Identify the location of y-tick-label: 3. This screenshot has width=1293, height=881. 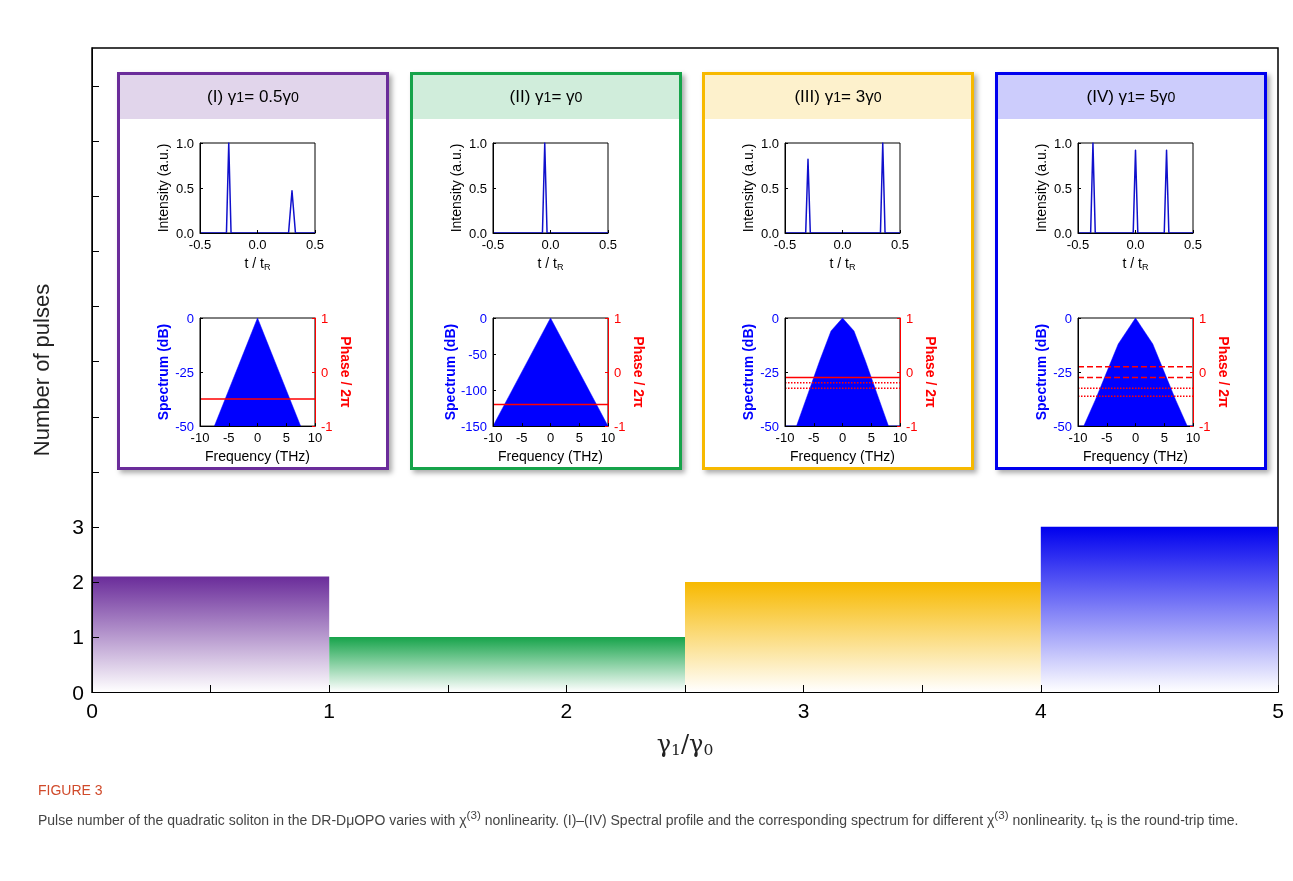
(78, 527).